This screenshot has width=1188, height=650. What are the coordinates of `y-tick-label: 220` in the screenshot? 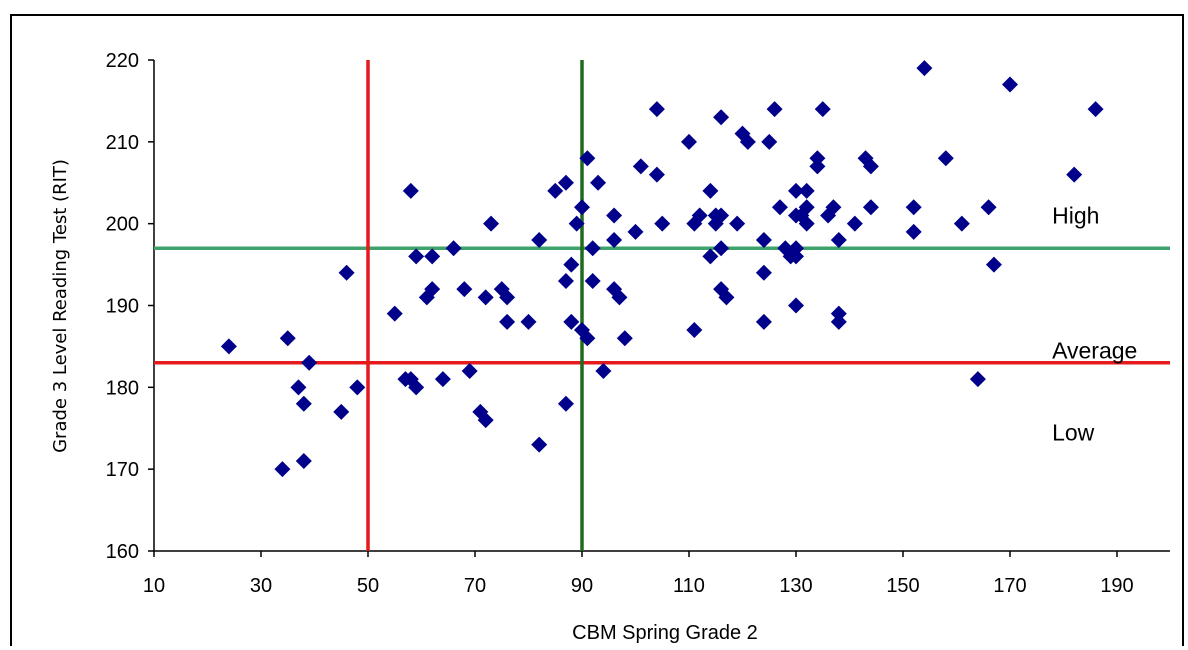 It's located at (122, 61).